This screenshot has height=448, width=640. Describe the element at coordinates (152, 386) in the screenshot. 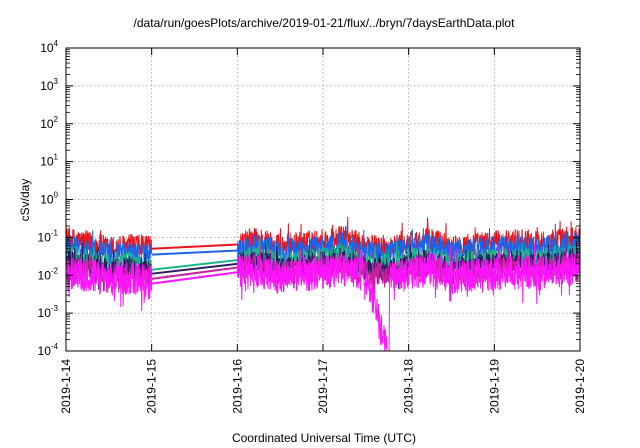

I see `x-tick-label: 2019-1-15` at that location.